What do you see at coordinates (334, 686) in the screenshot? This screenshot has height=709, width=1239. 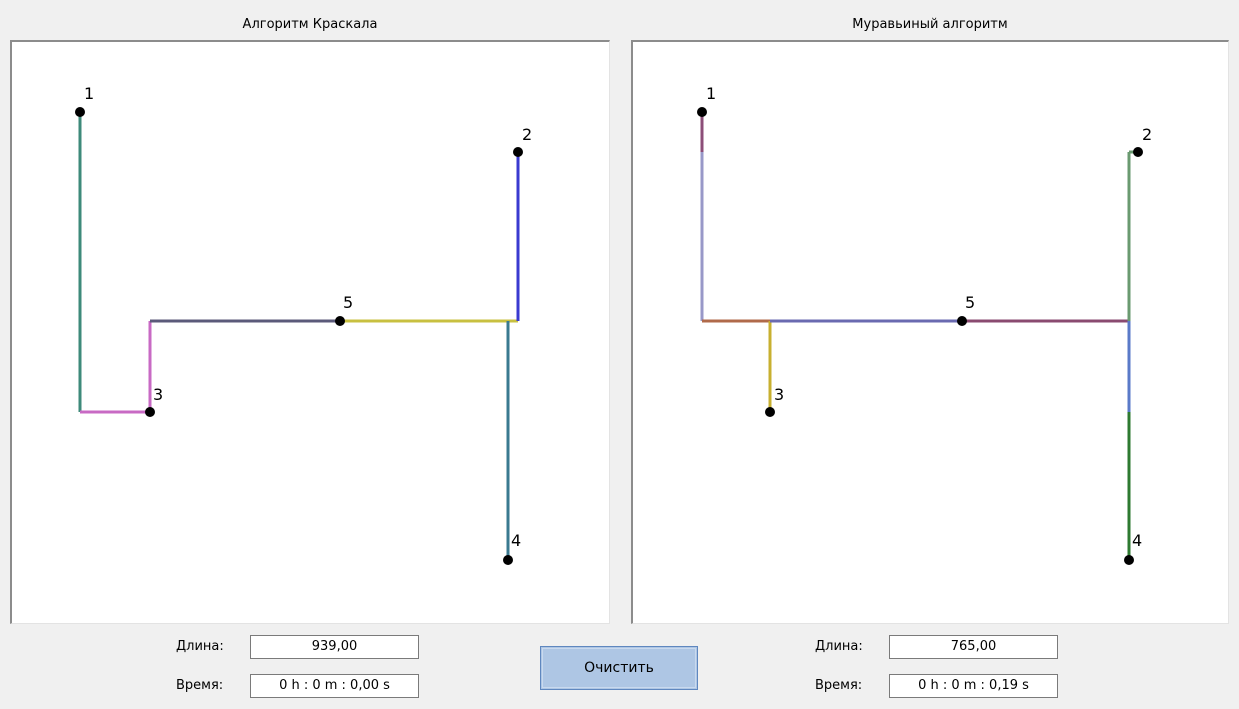 I see `kruskal-time-field: 0 h : 0 m : 0,00 s` at bounding box center [334, 686].